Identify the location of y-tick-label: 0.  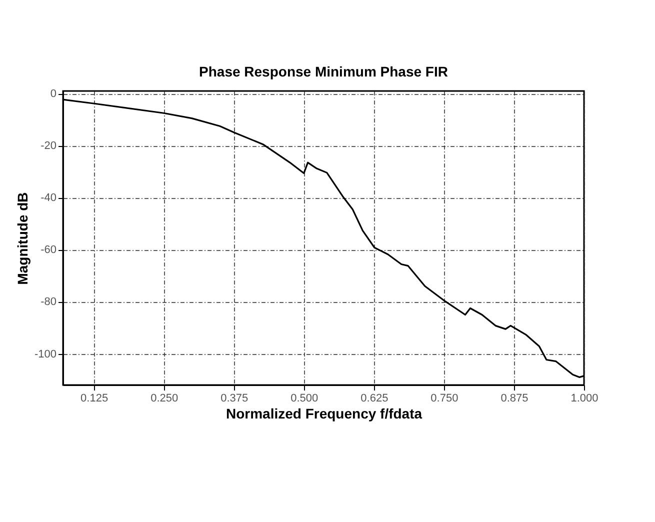
(53, 94).